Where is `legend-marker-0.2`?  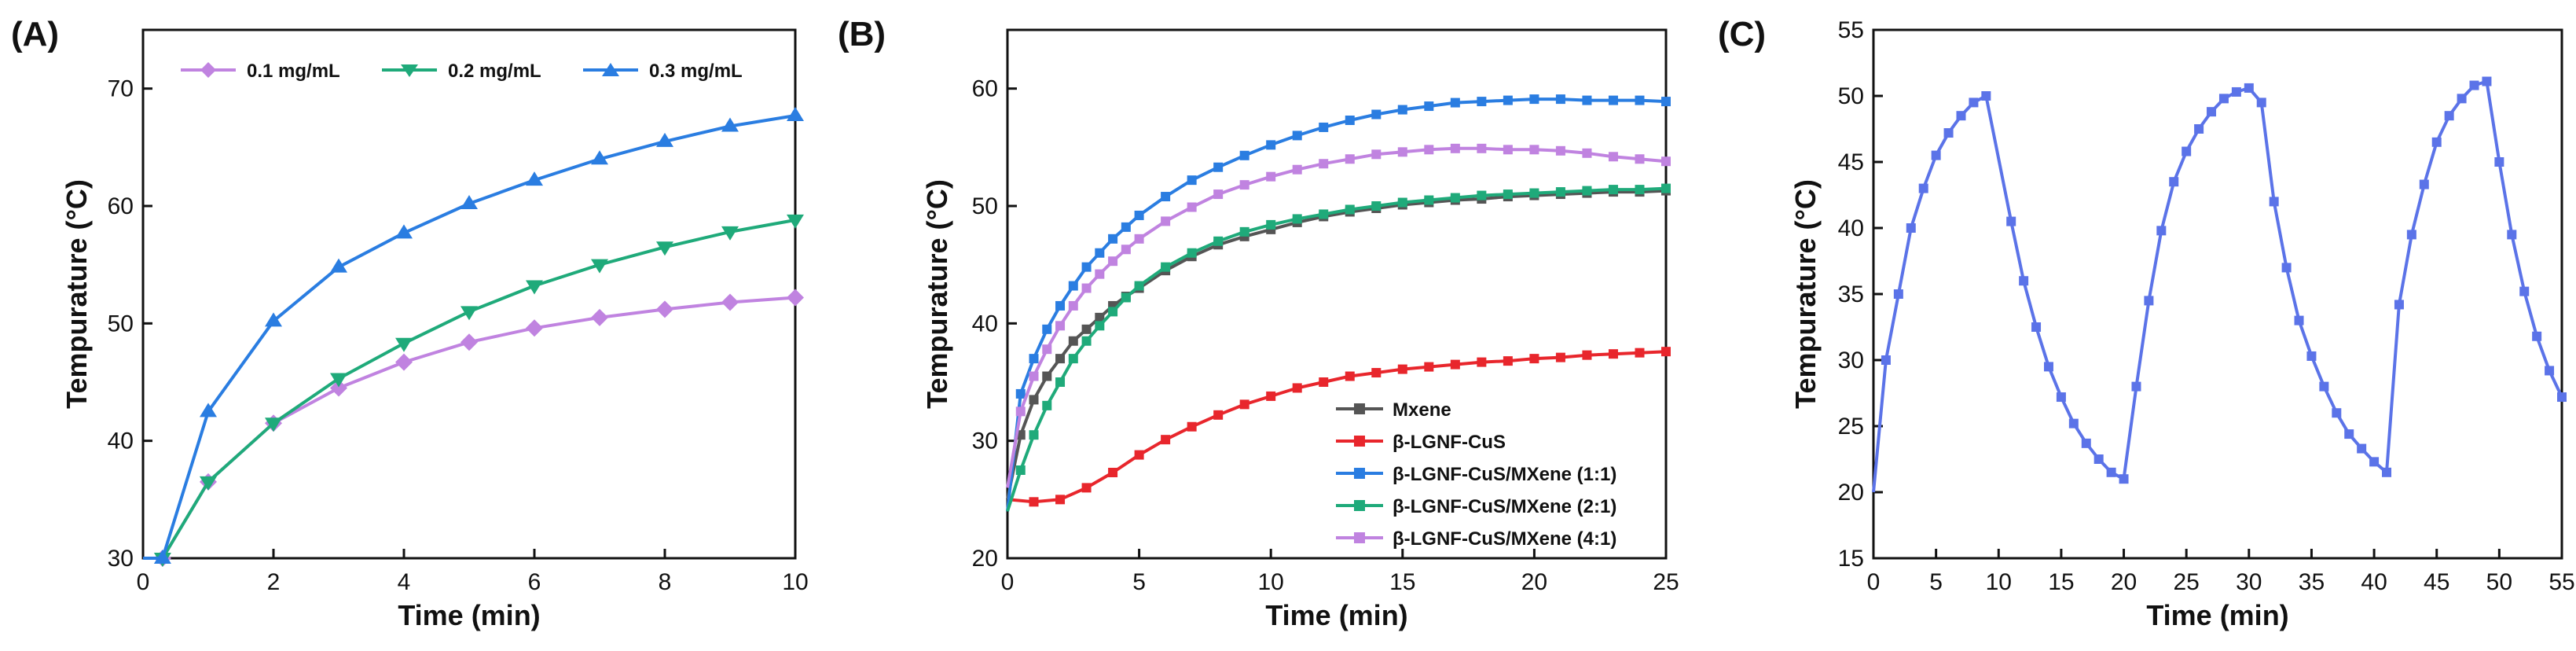 legend-marker-0.2 is located at coordinates (410, 71).